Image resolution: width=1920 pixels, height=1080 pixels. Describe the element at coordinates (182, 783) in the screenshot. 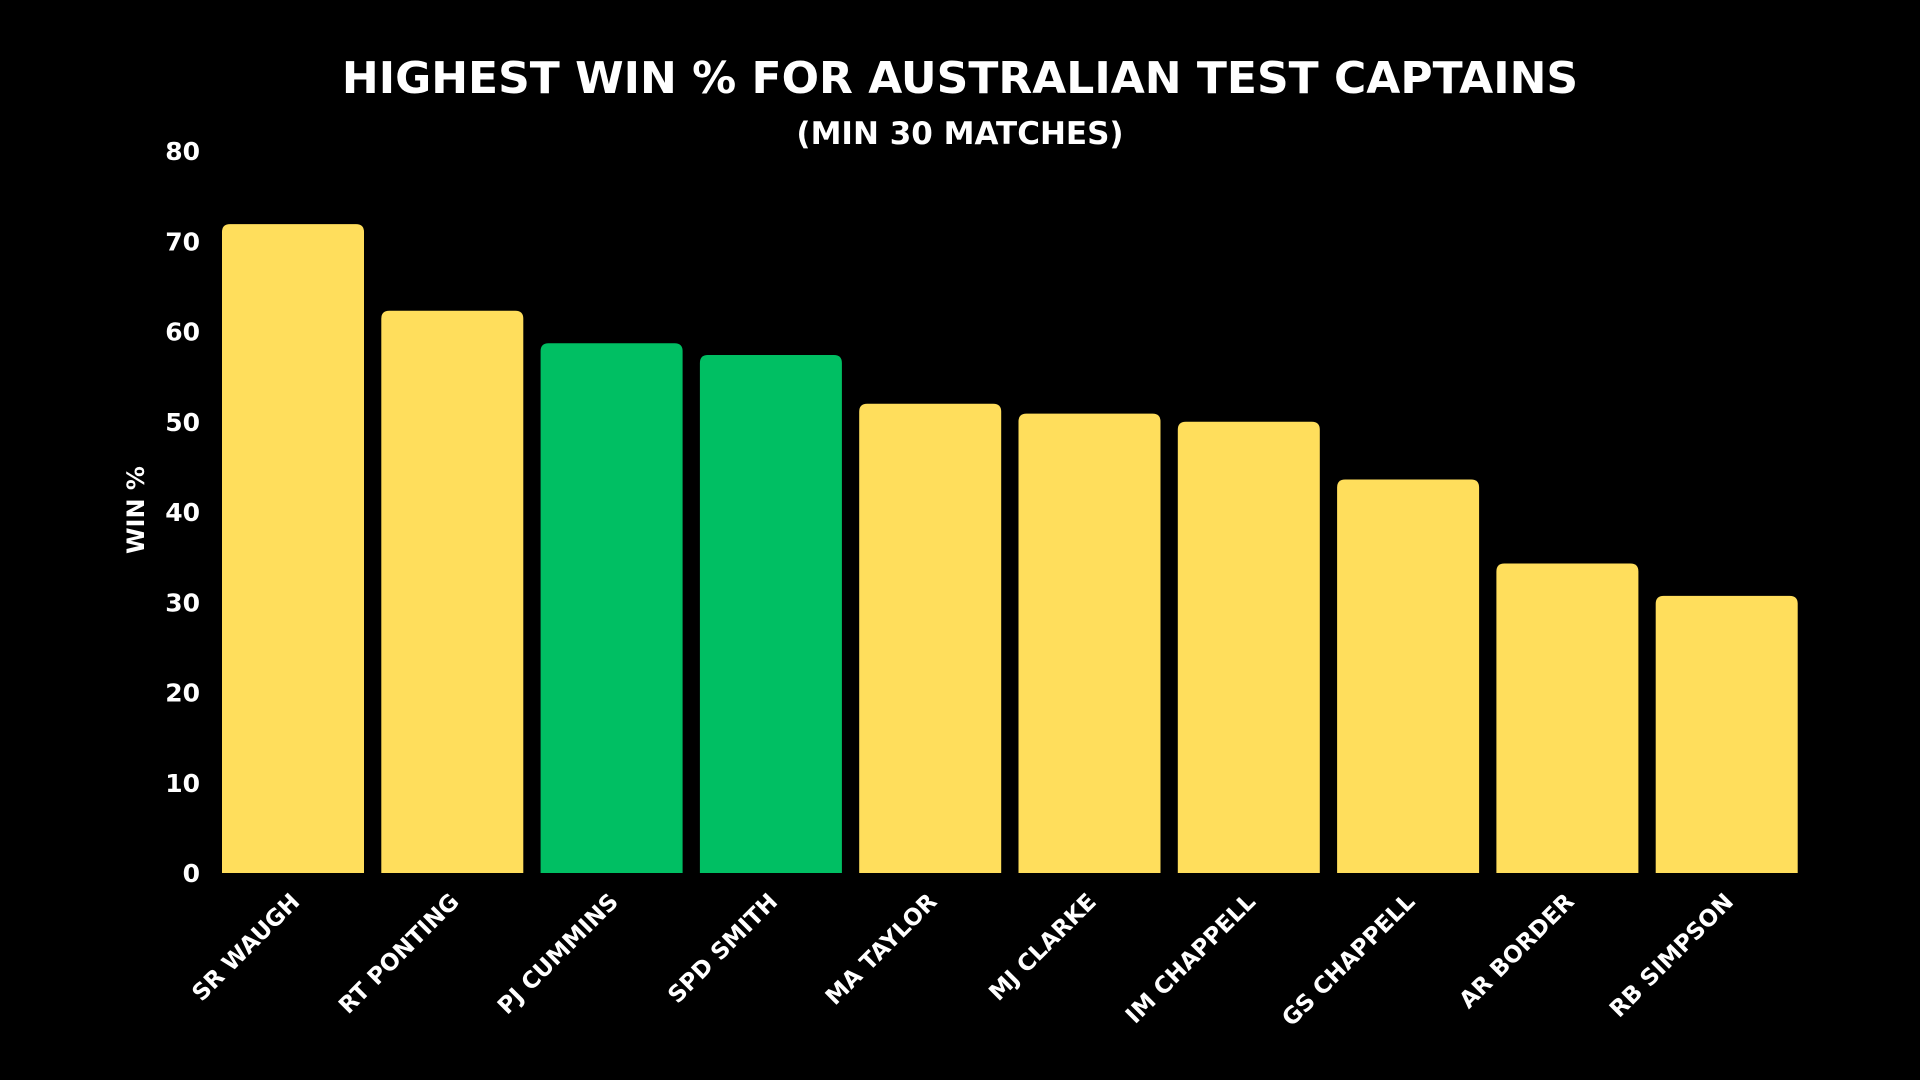

I see `y-tick-label: 10` at that location.